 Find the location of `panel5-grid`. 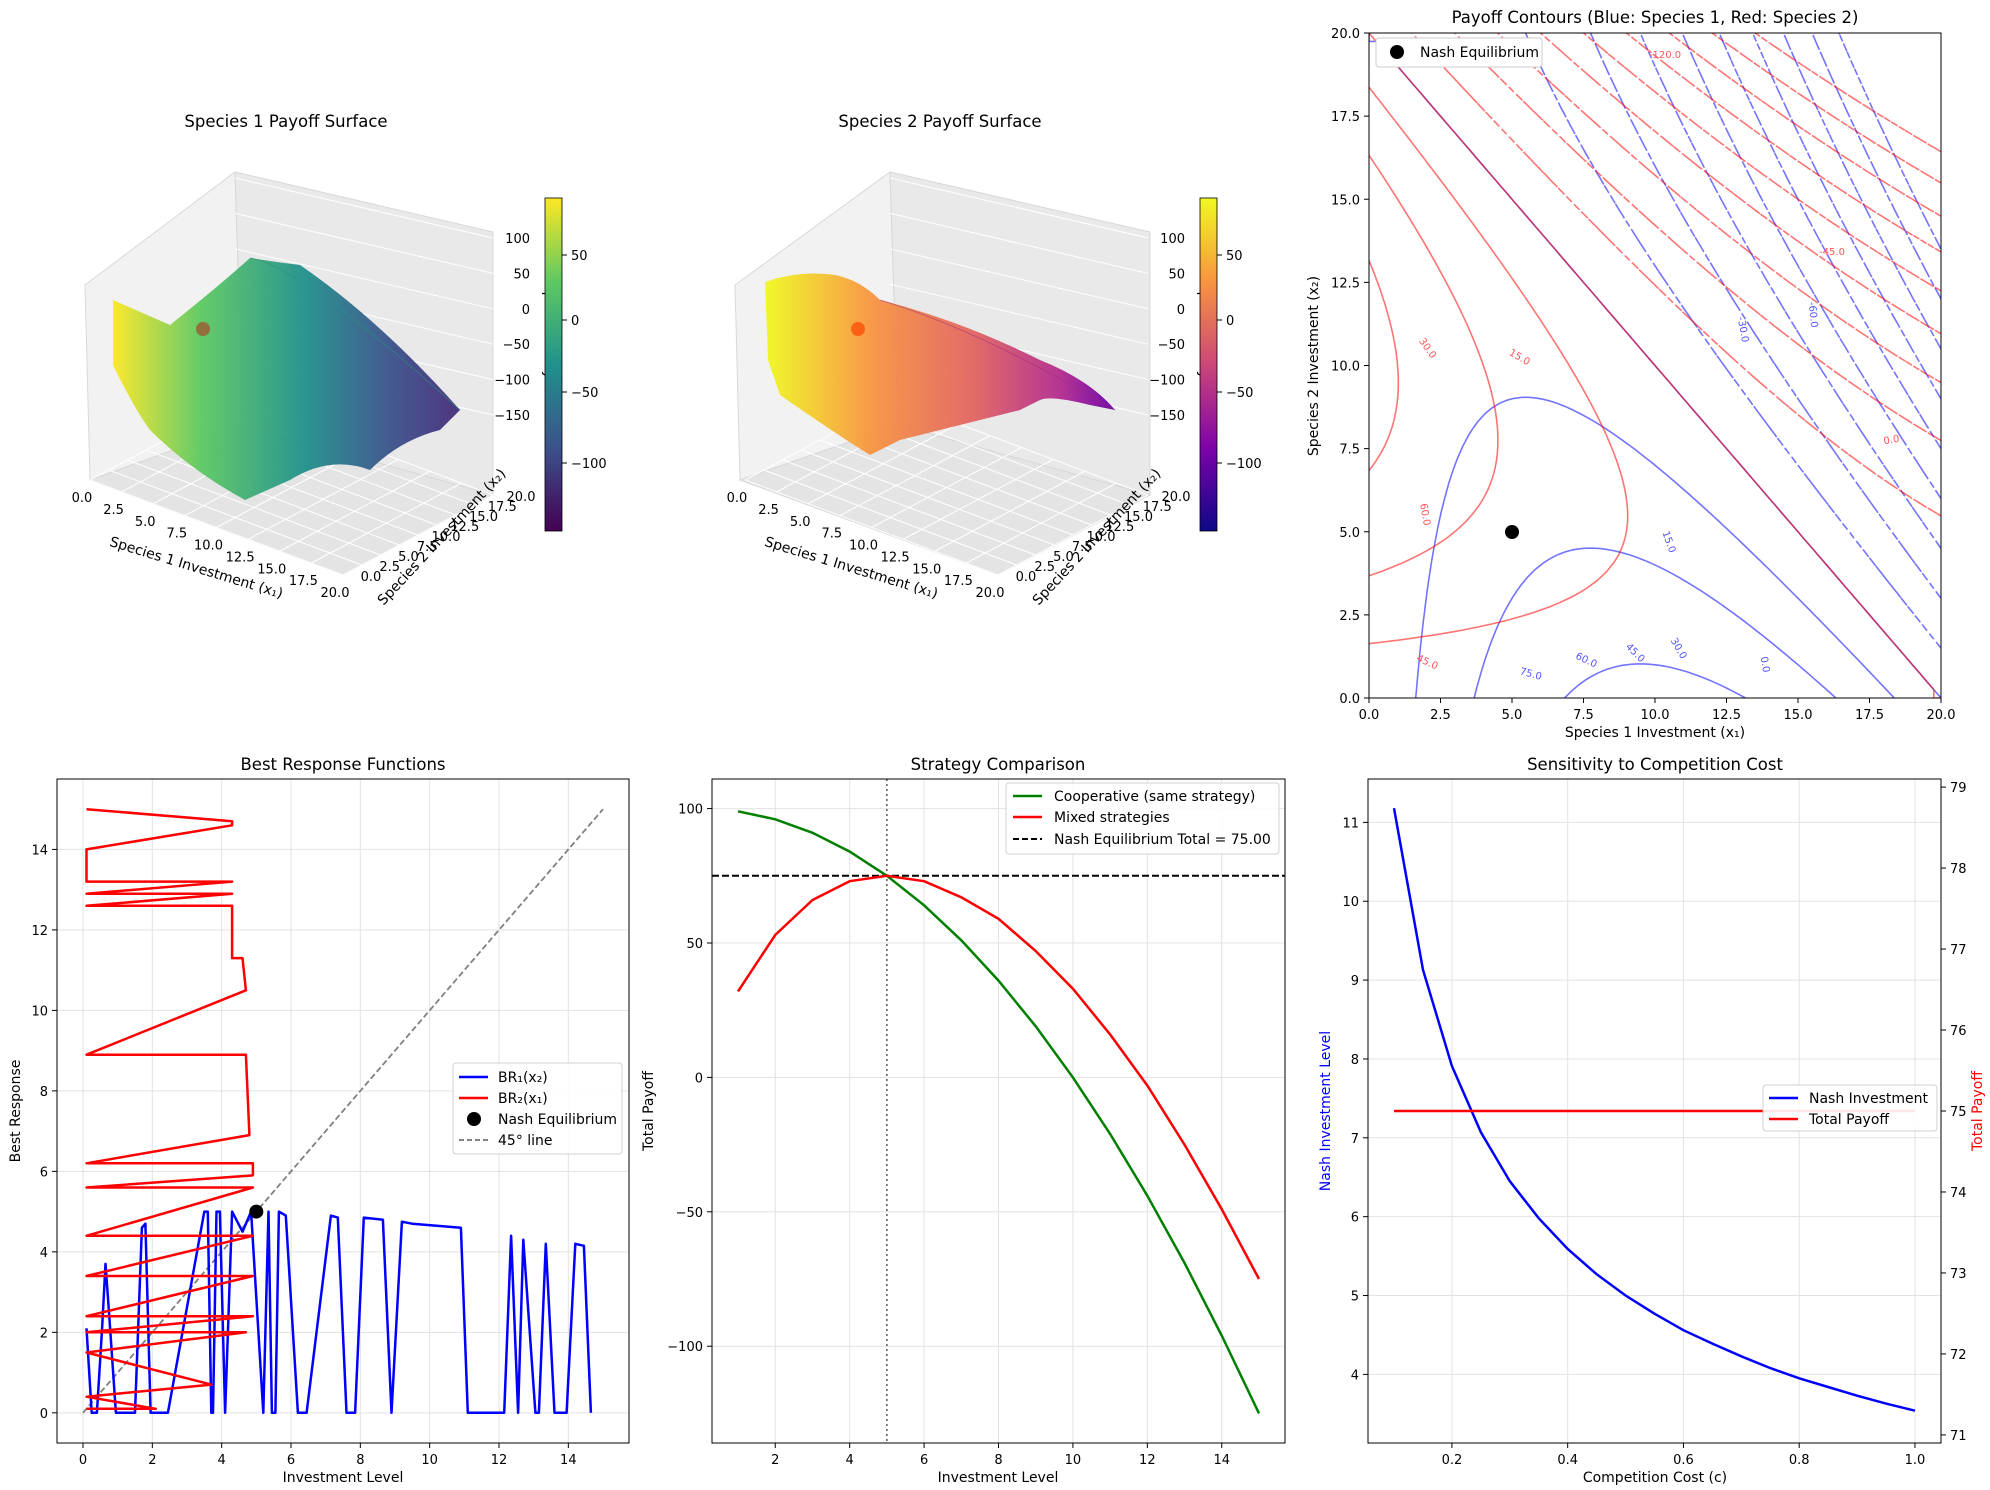

panel5-grid is located at coordinates (998, 1111).